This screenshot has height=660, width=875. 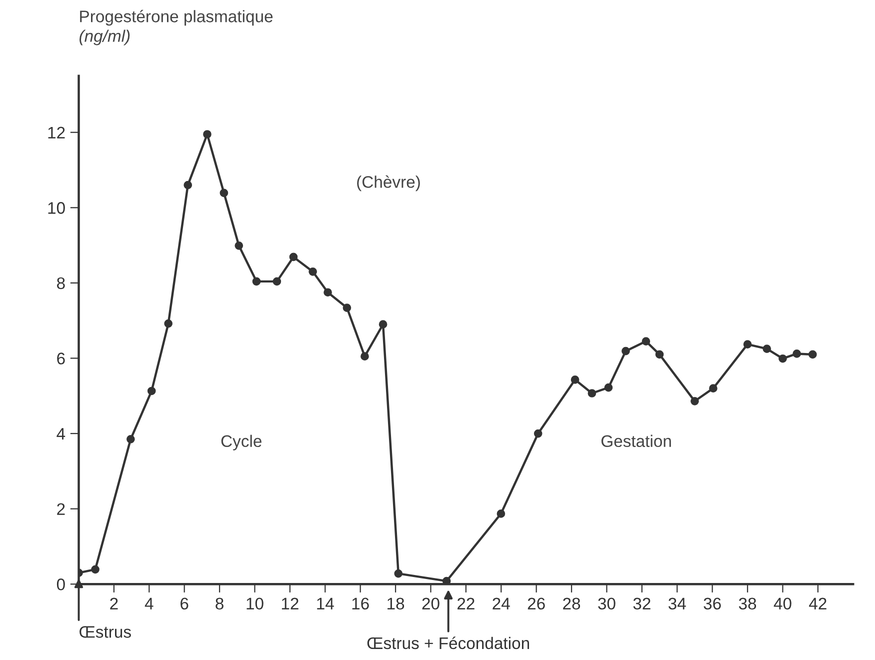 What do you see at coordinates (184, 604) in the screenshot?
I see `x-tick-label: 6` at bounding box center [184, 604].